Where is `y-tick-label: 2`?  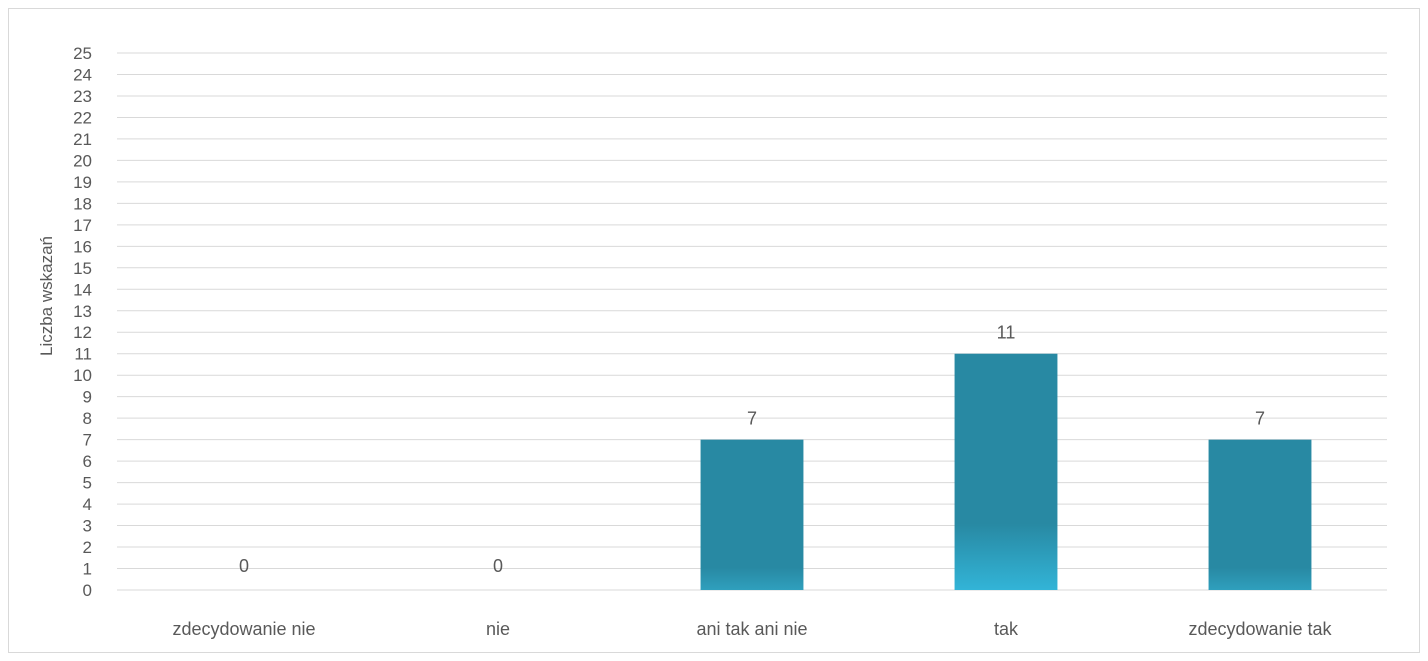 y-tick-label: 2 is located at coordinates (87, 547).